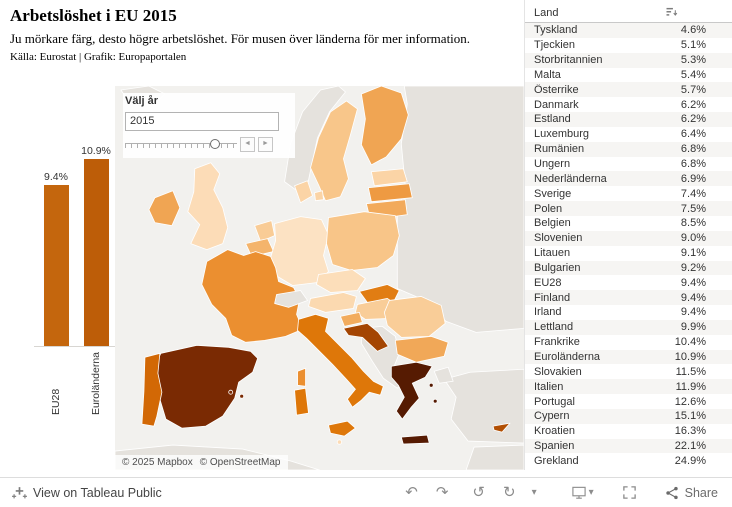  Describe the element at coordinates (628, 460) in the screenshot. I see `table-row: Grekland 24.9%` at that location.